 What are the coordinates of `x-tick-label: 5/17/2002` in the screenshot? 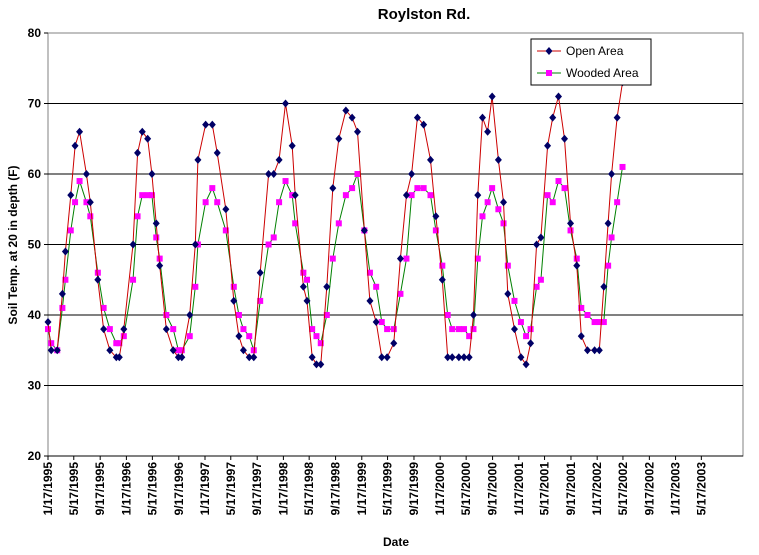 It's located at (623, 489).